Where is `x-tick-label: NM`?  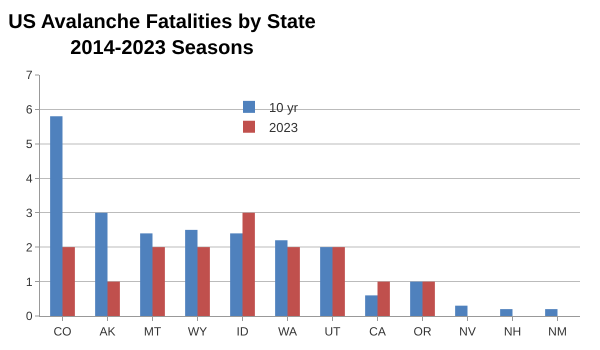
x-tick-label: NM is located at coordinates (557, 331).